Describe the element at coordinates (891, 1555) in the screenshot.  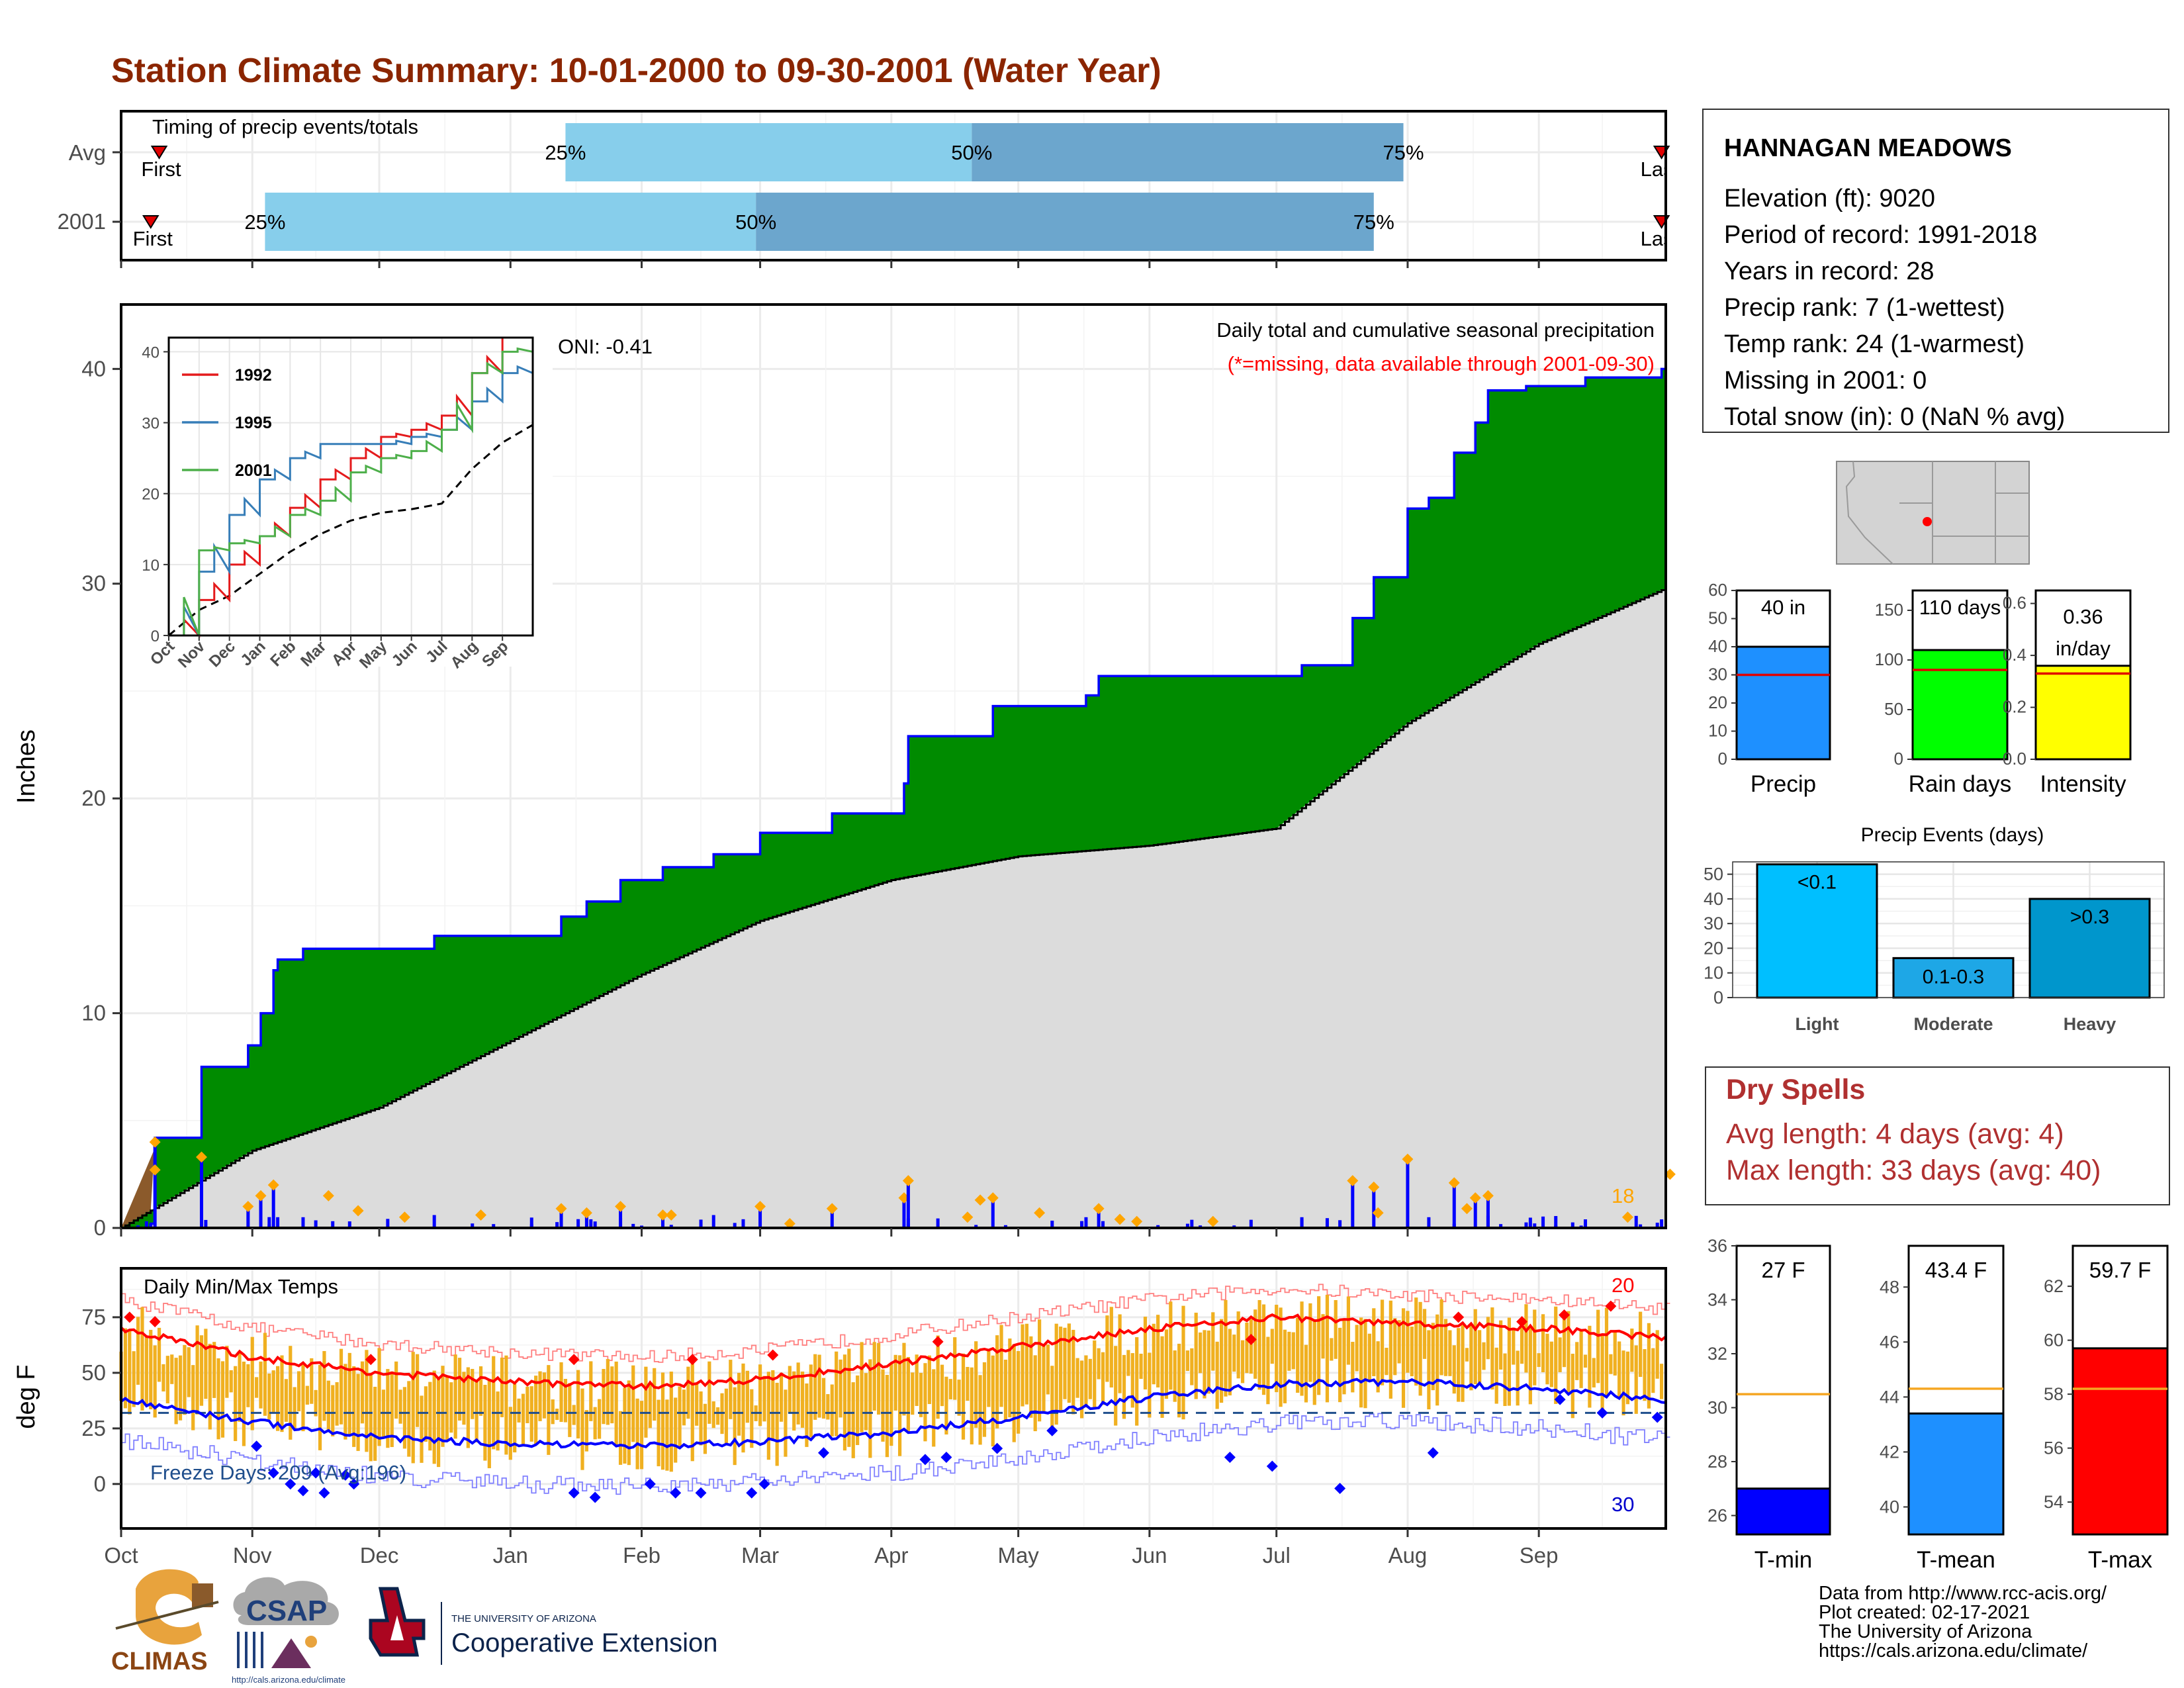
I see `month-tick-label: Apr` at that location.